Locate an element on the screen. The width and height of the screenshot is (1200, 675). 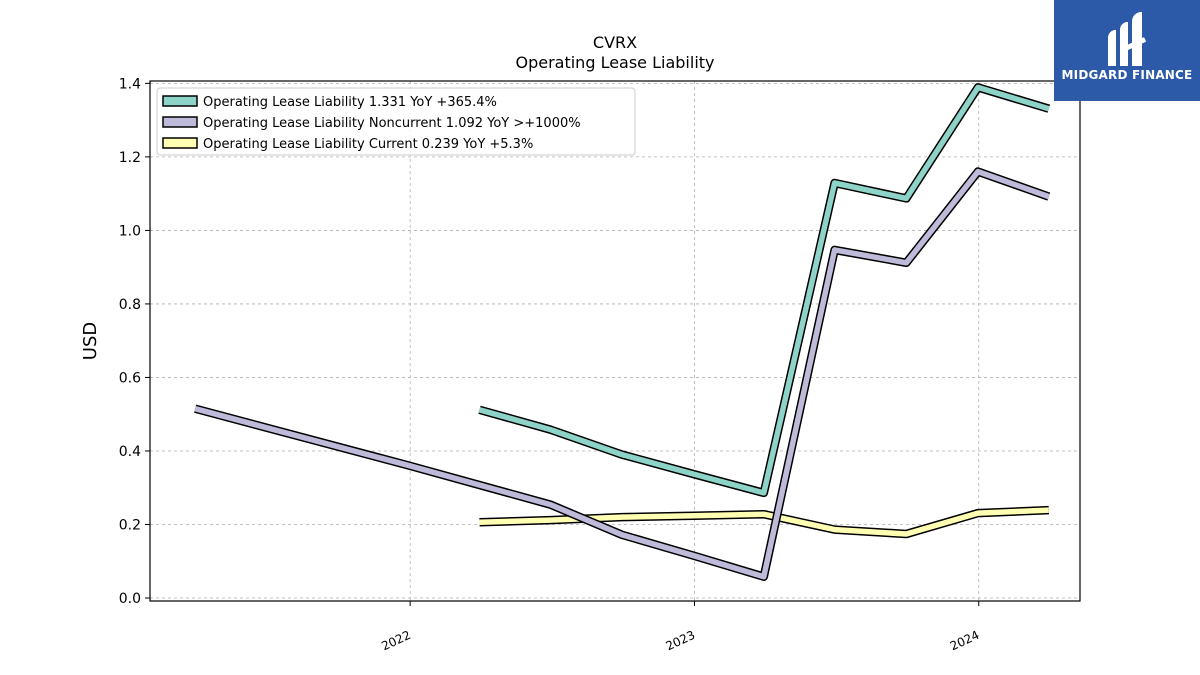
y-tick-label: 0.6 is located at coordinates (130, 378).